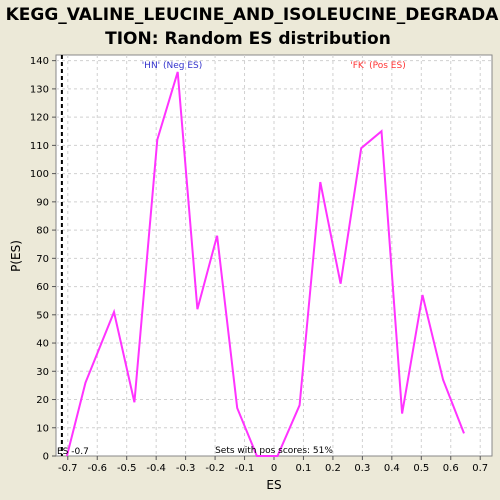 This screenshot has height=500, width=500. Describe the element at coordinates (480, 468) in the screenshot. I see `x-tick-label: 0.7` at that location.